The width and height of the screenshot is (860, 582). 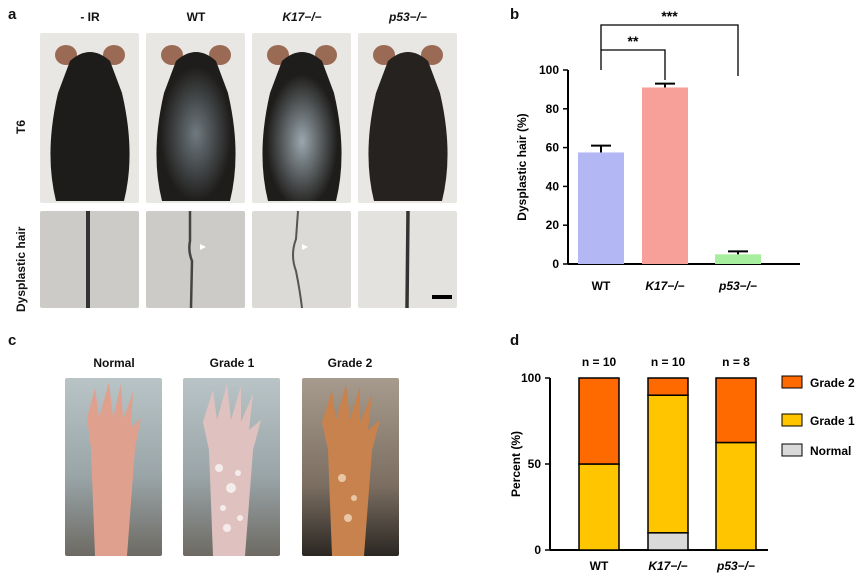 I want to click on chart-d-ylabel: Percent (%), so click(x=516, y=464).